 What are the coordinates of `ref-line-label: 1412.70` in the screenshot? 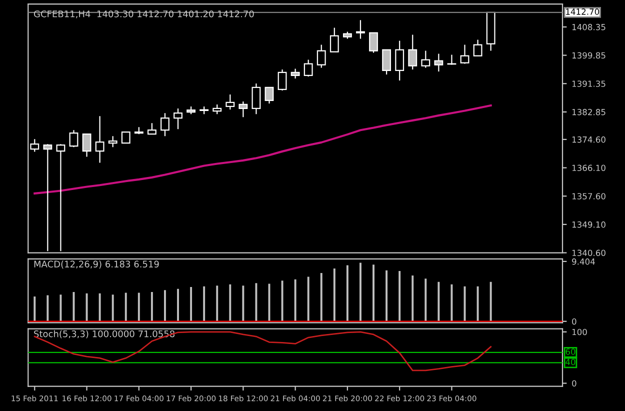 It's located at (583, 11).